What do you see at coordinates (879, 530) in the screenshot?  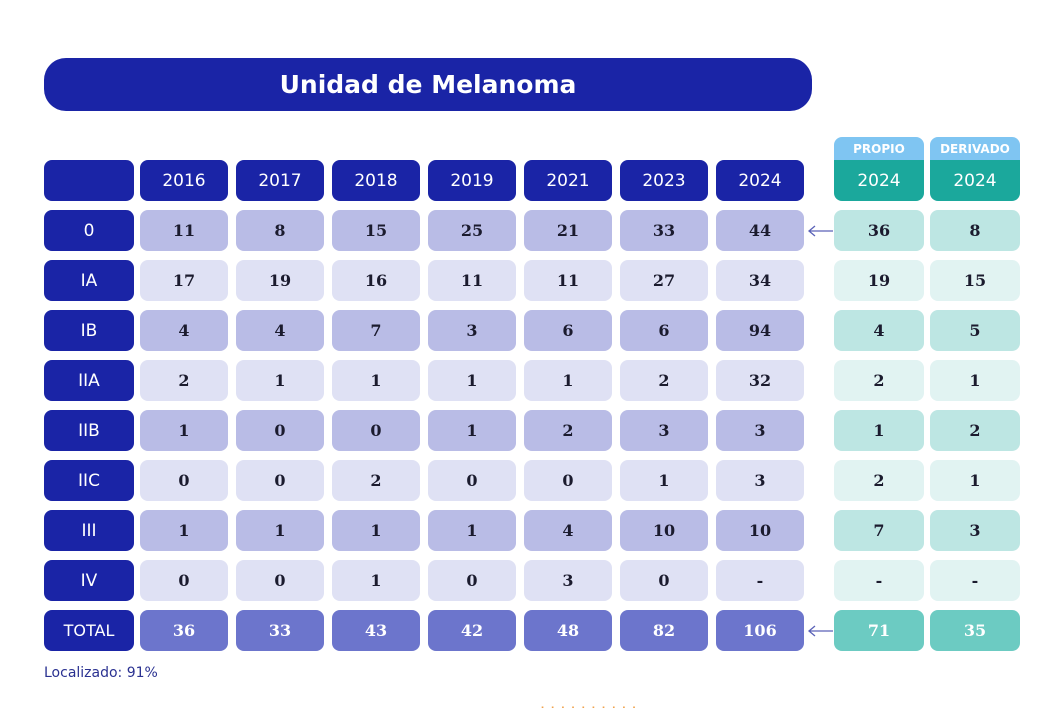 I see `propio-cell: 7` at bounding box center [879, 530].